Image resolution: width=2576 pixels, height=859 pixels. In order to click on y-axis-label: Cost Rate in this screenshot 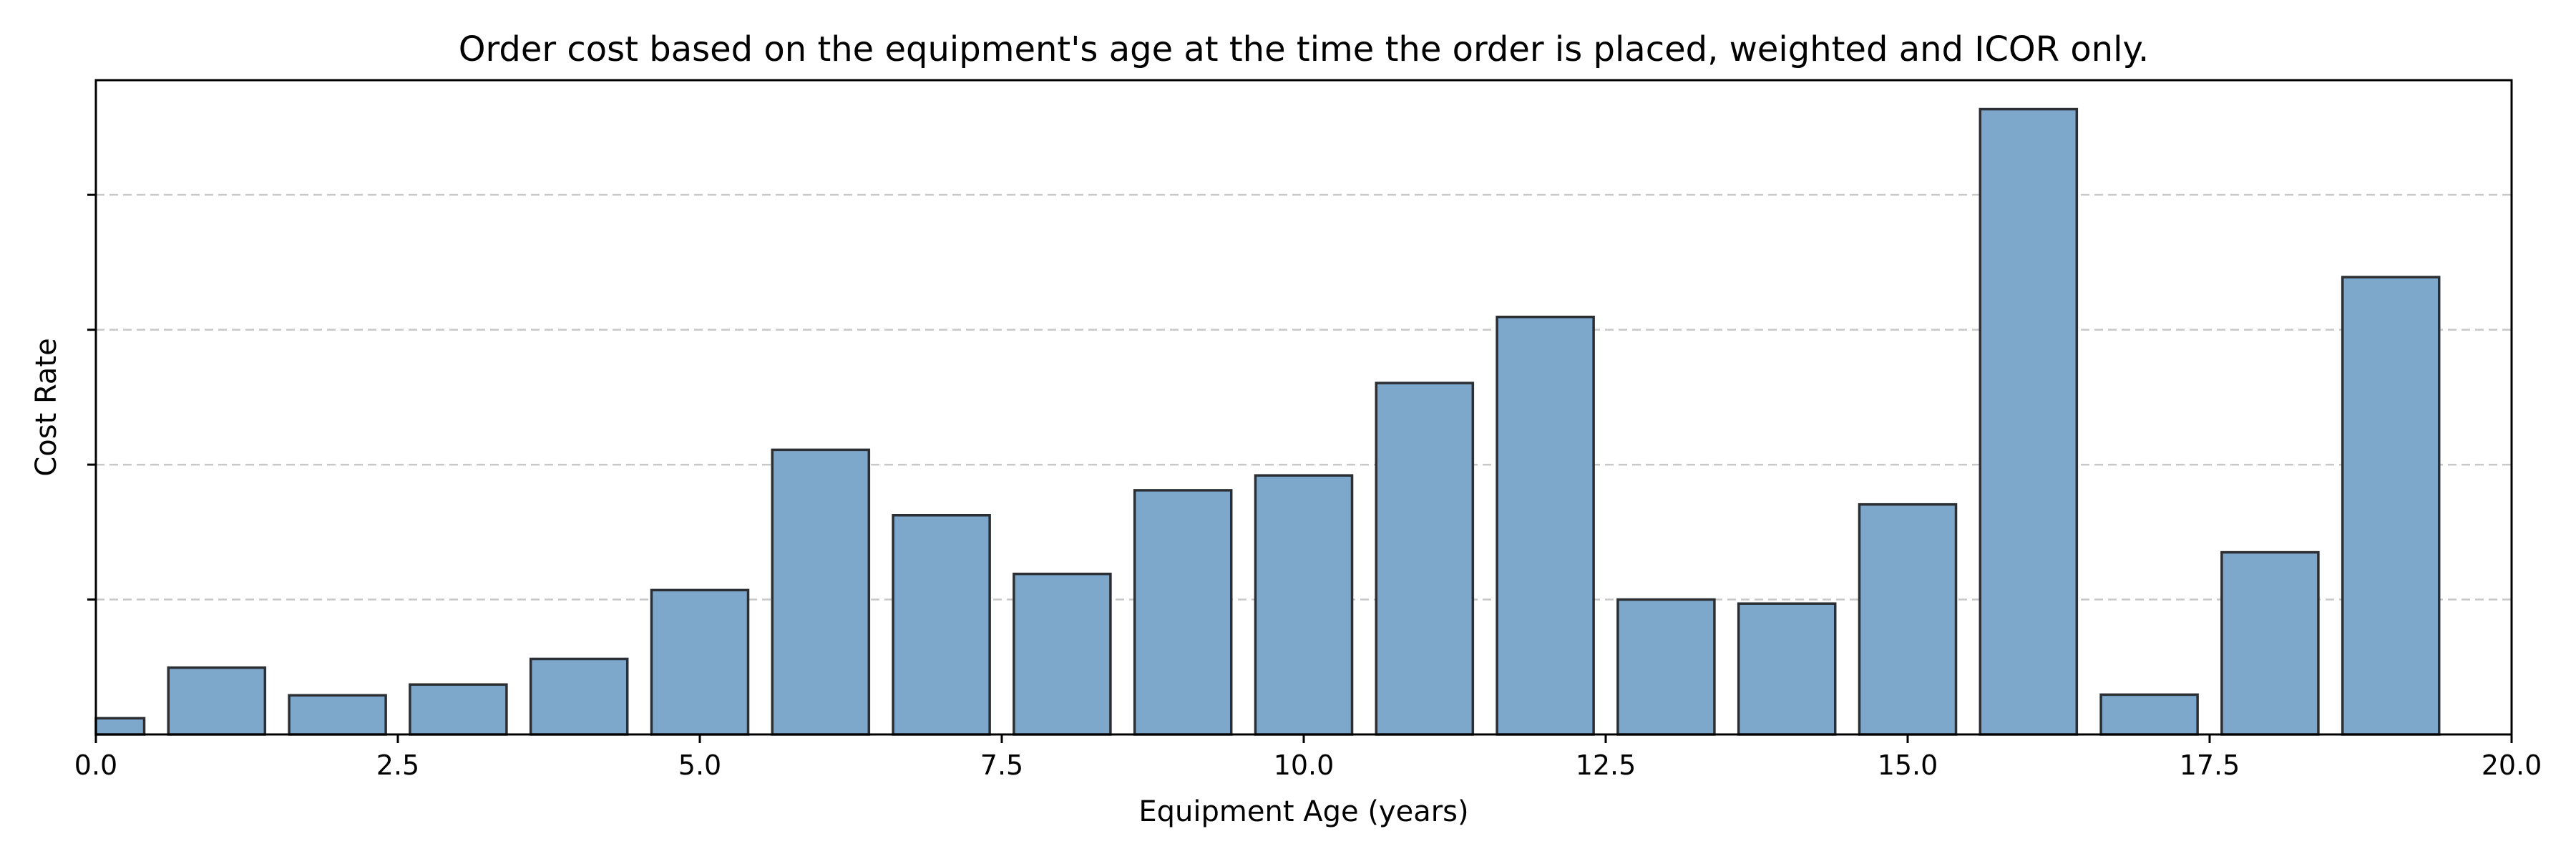, I will do `click(46, 407)`.